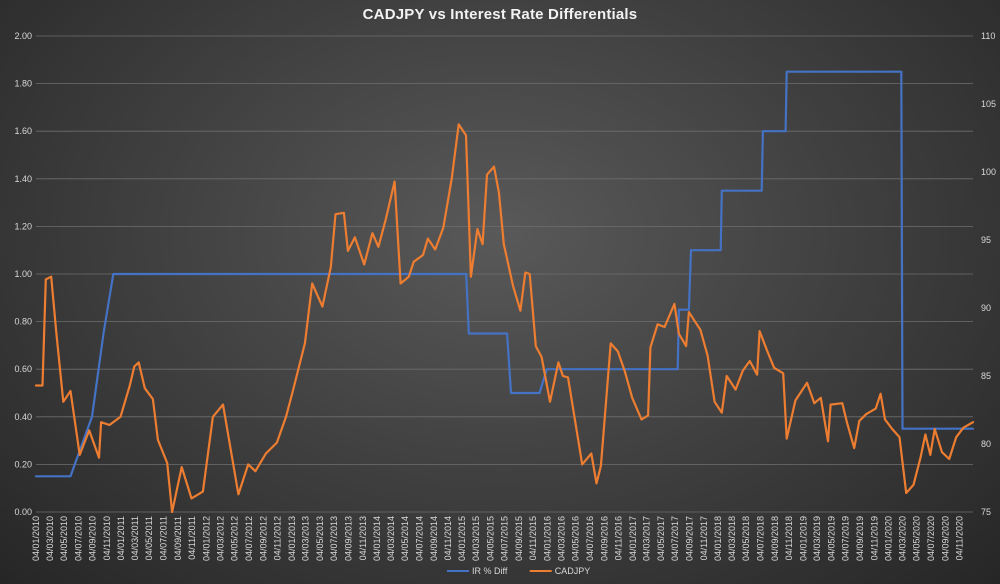  I want to click on y-right-tick-label: 95, so click(986, 240).